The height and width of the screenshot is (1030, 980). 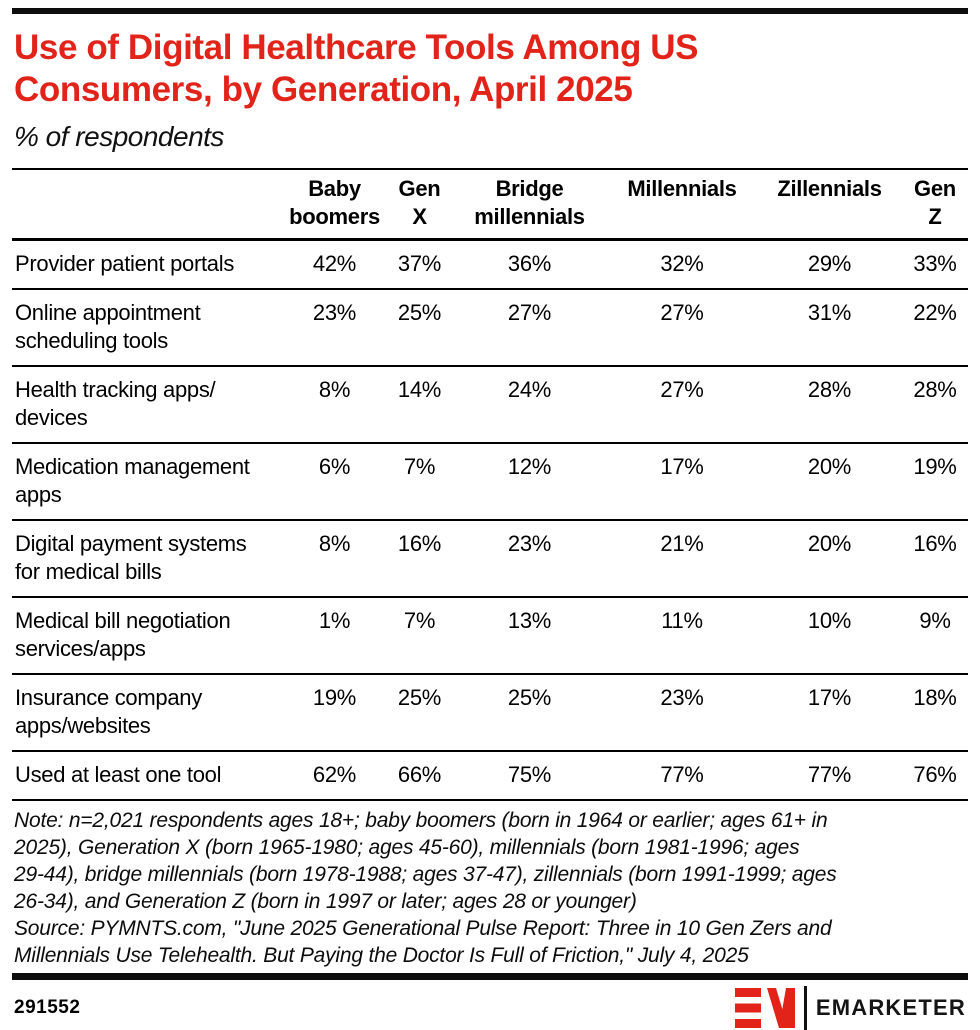 I want to click on value-cell: 62%, so click(x=334, y=776).